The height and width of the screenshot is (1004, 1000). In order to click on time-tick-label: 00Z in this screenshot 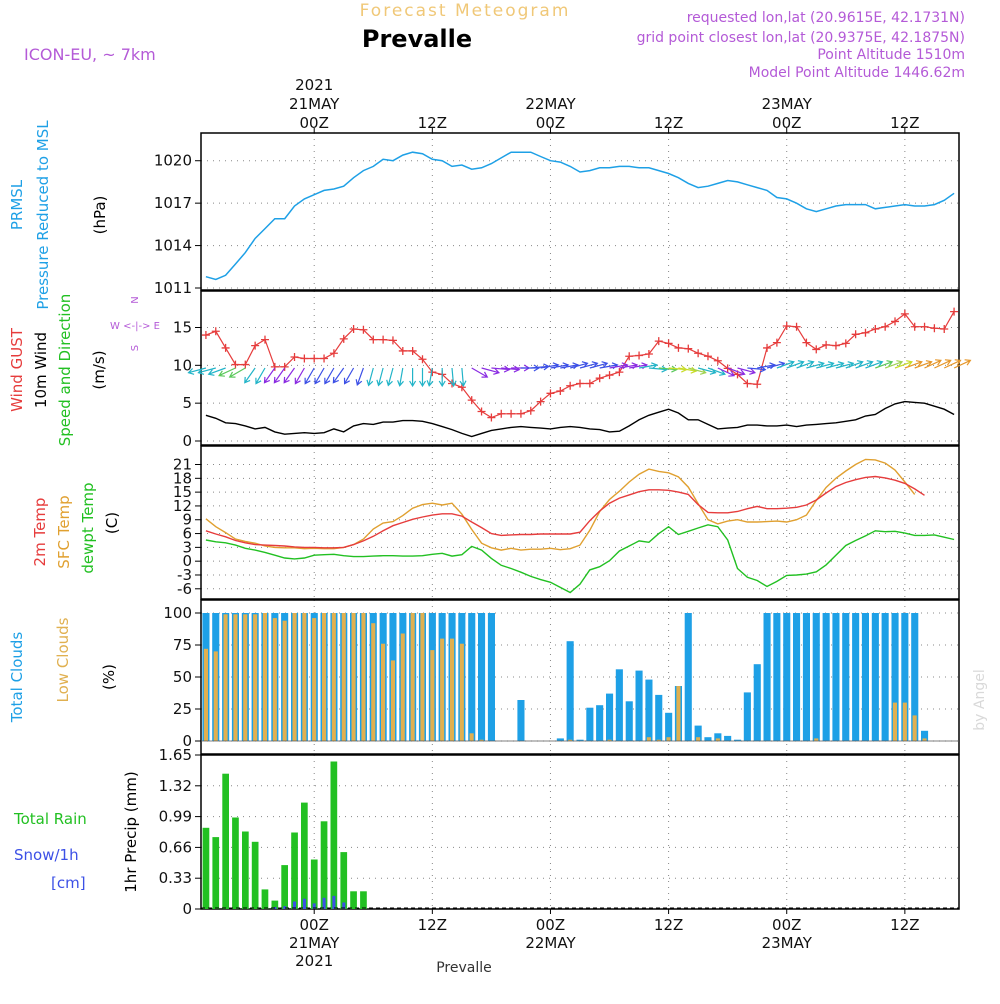, I will do `click(314, 925)`.